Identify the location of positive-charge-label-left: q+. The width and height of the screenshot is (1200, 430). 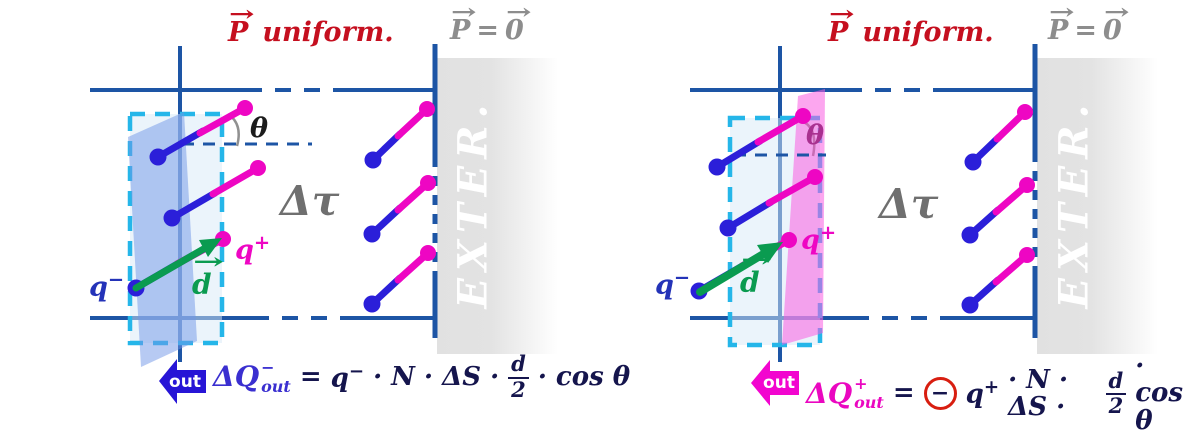
(253, 248).